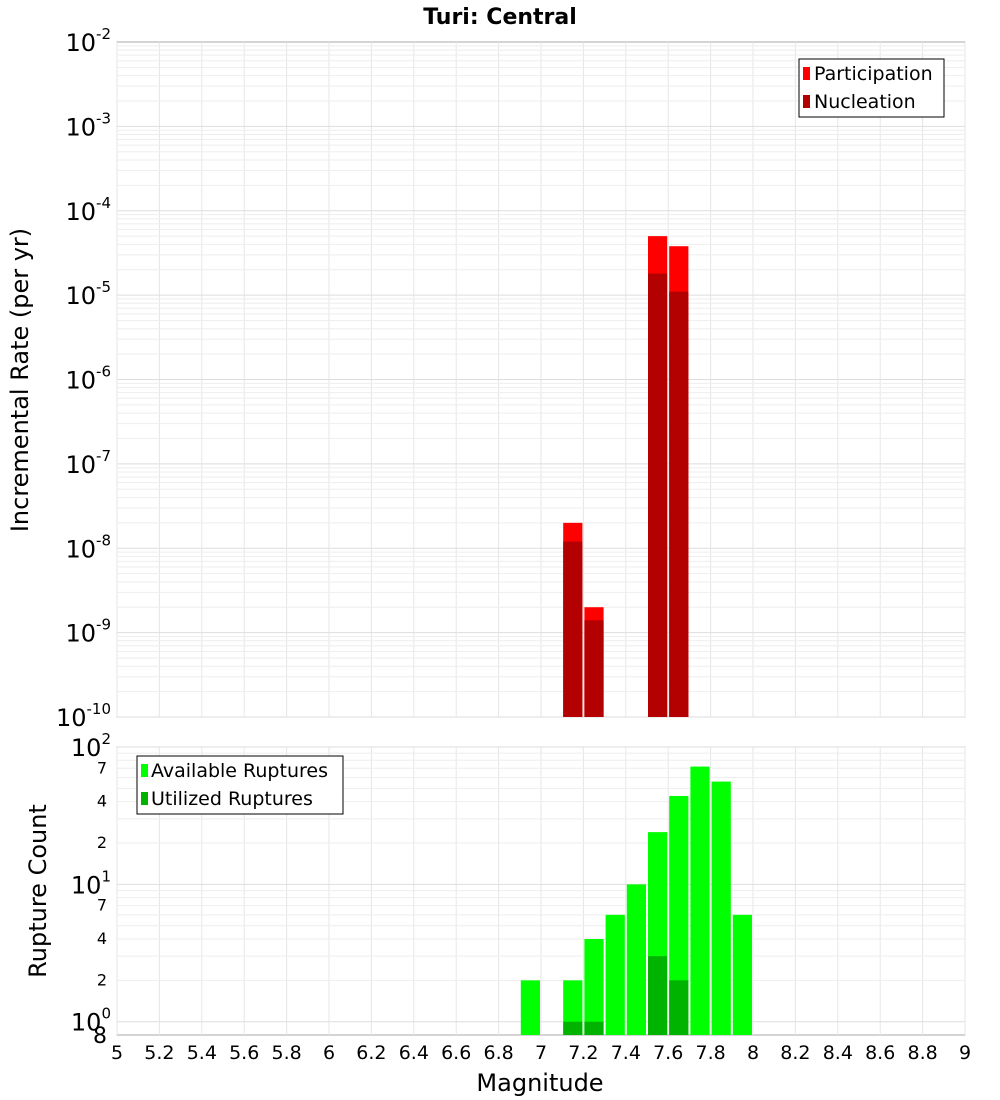  Describe the element at coordinates (500, 17) in the screenshot. I see `chart-title: Turi: Central` at that location.